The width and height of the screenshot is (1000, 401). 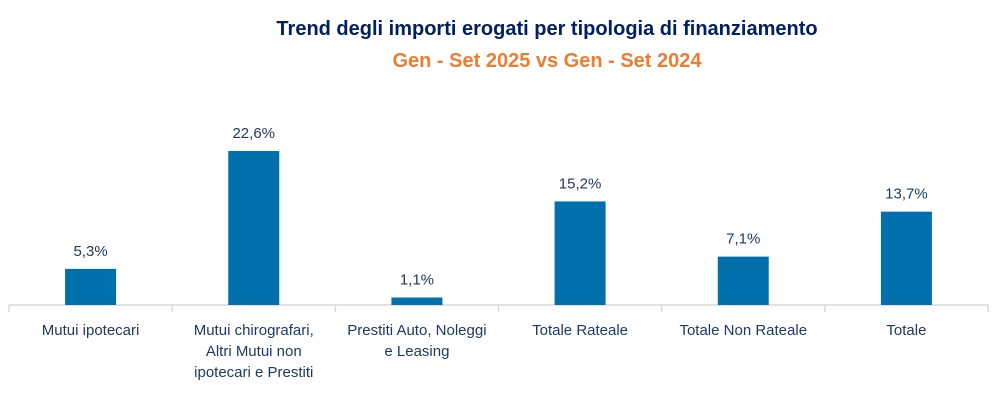 What do you see at coordinates (547, 61) in the screenshot?
I see `chart-subtitle: Gen - Set 2025 vs Gen - Set 2024` at bounding box center [547, 61].